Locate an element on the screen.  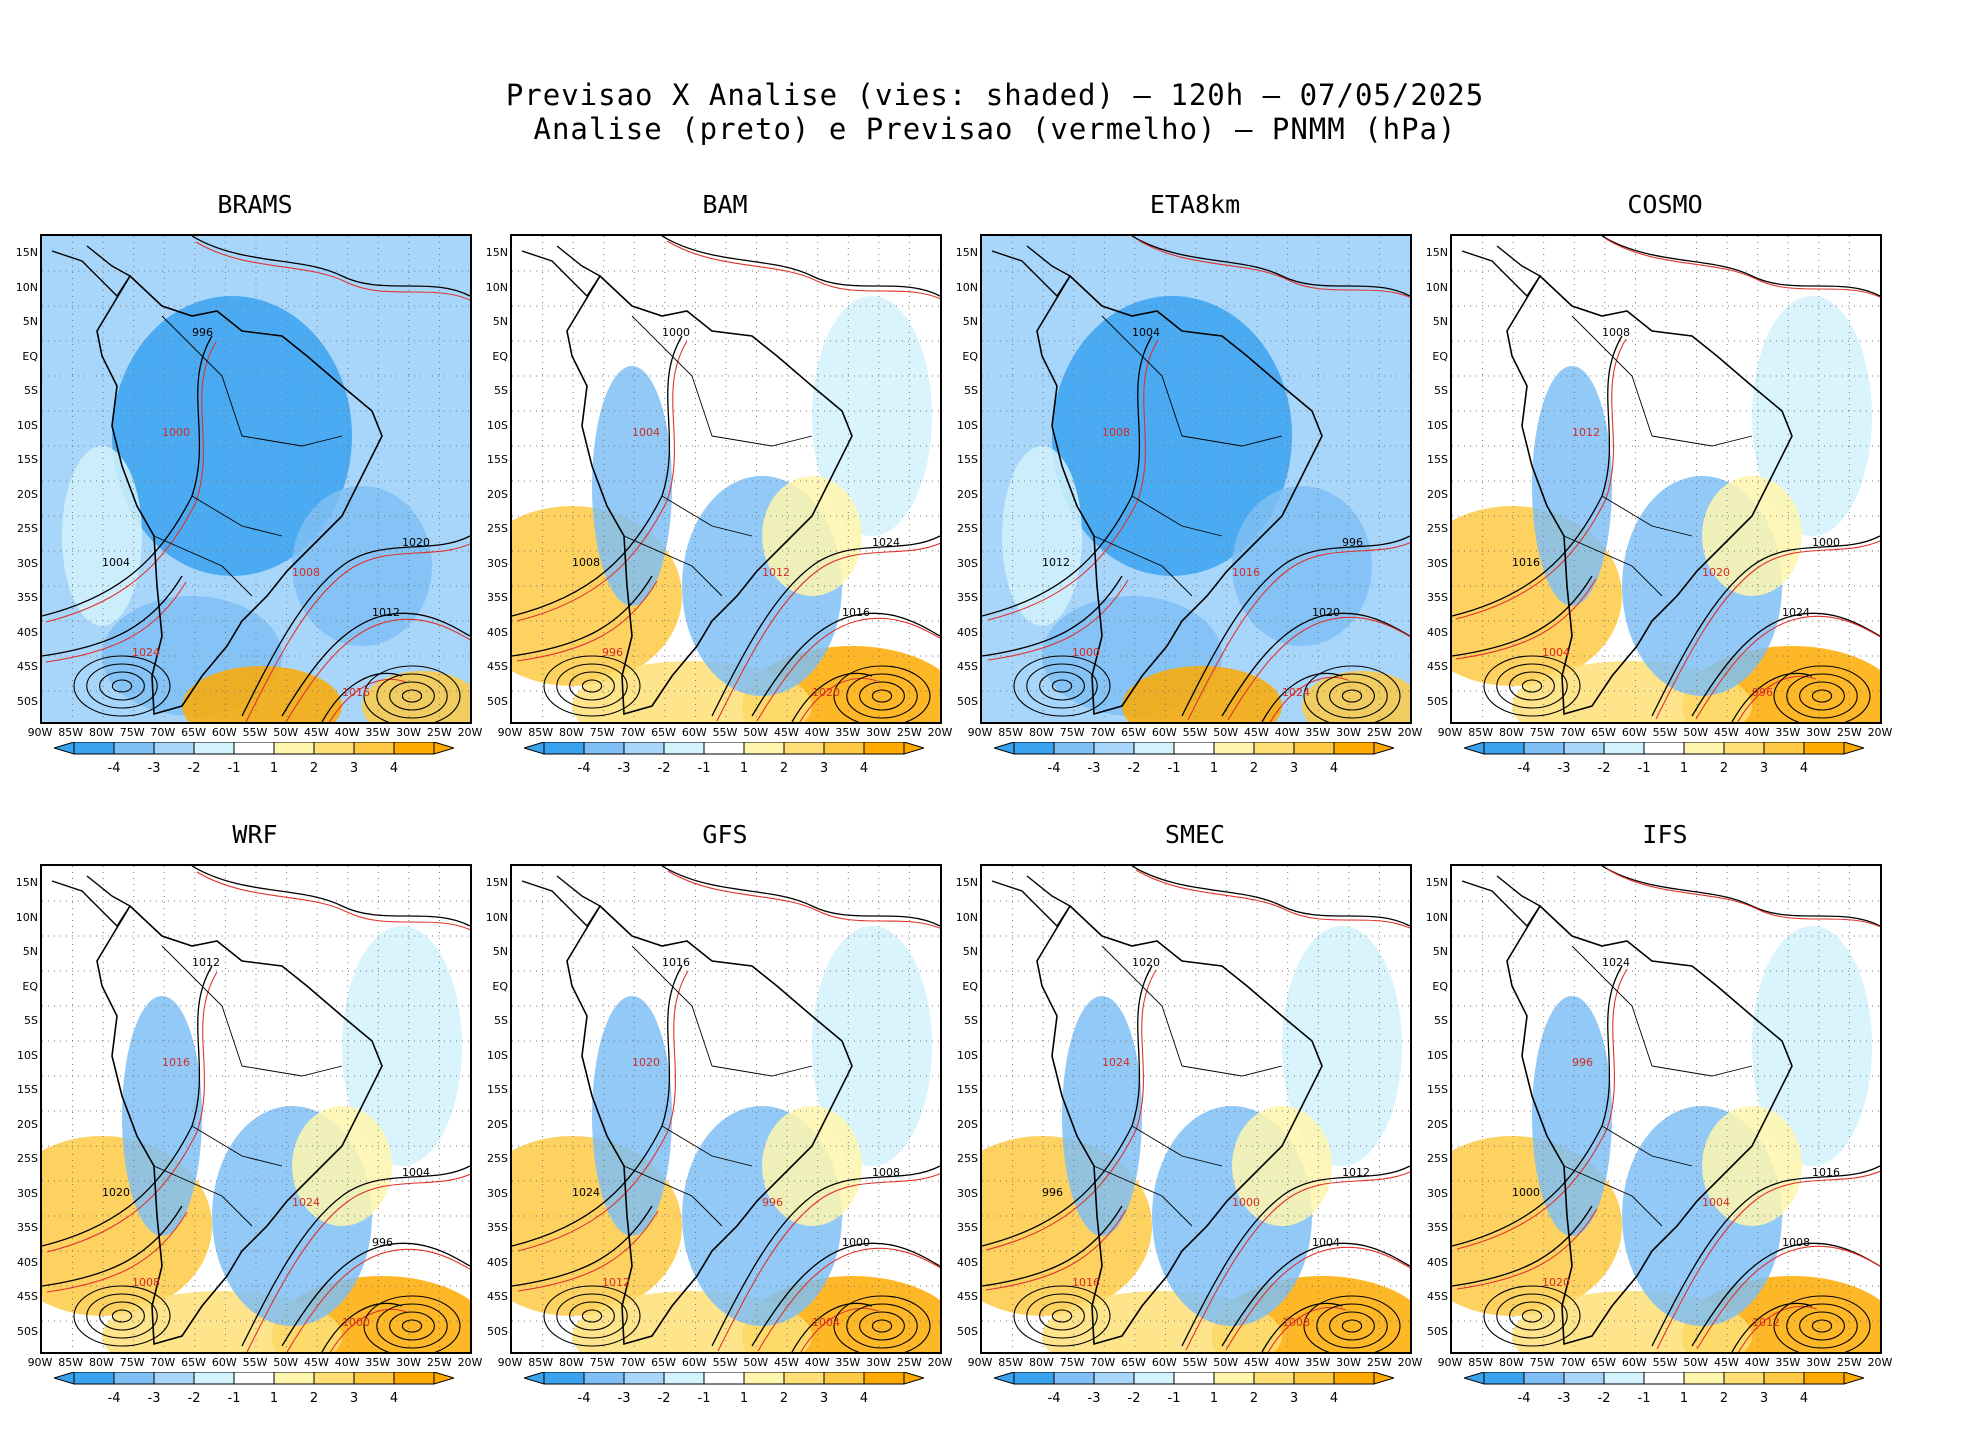
lat-tick-label: 15S is located at coordinates (497, 1089).